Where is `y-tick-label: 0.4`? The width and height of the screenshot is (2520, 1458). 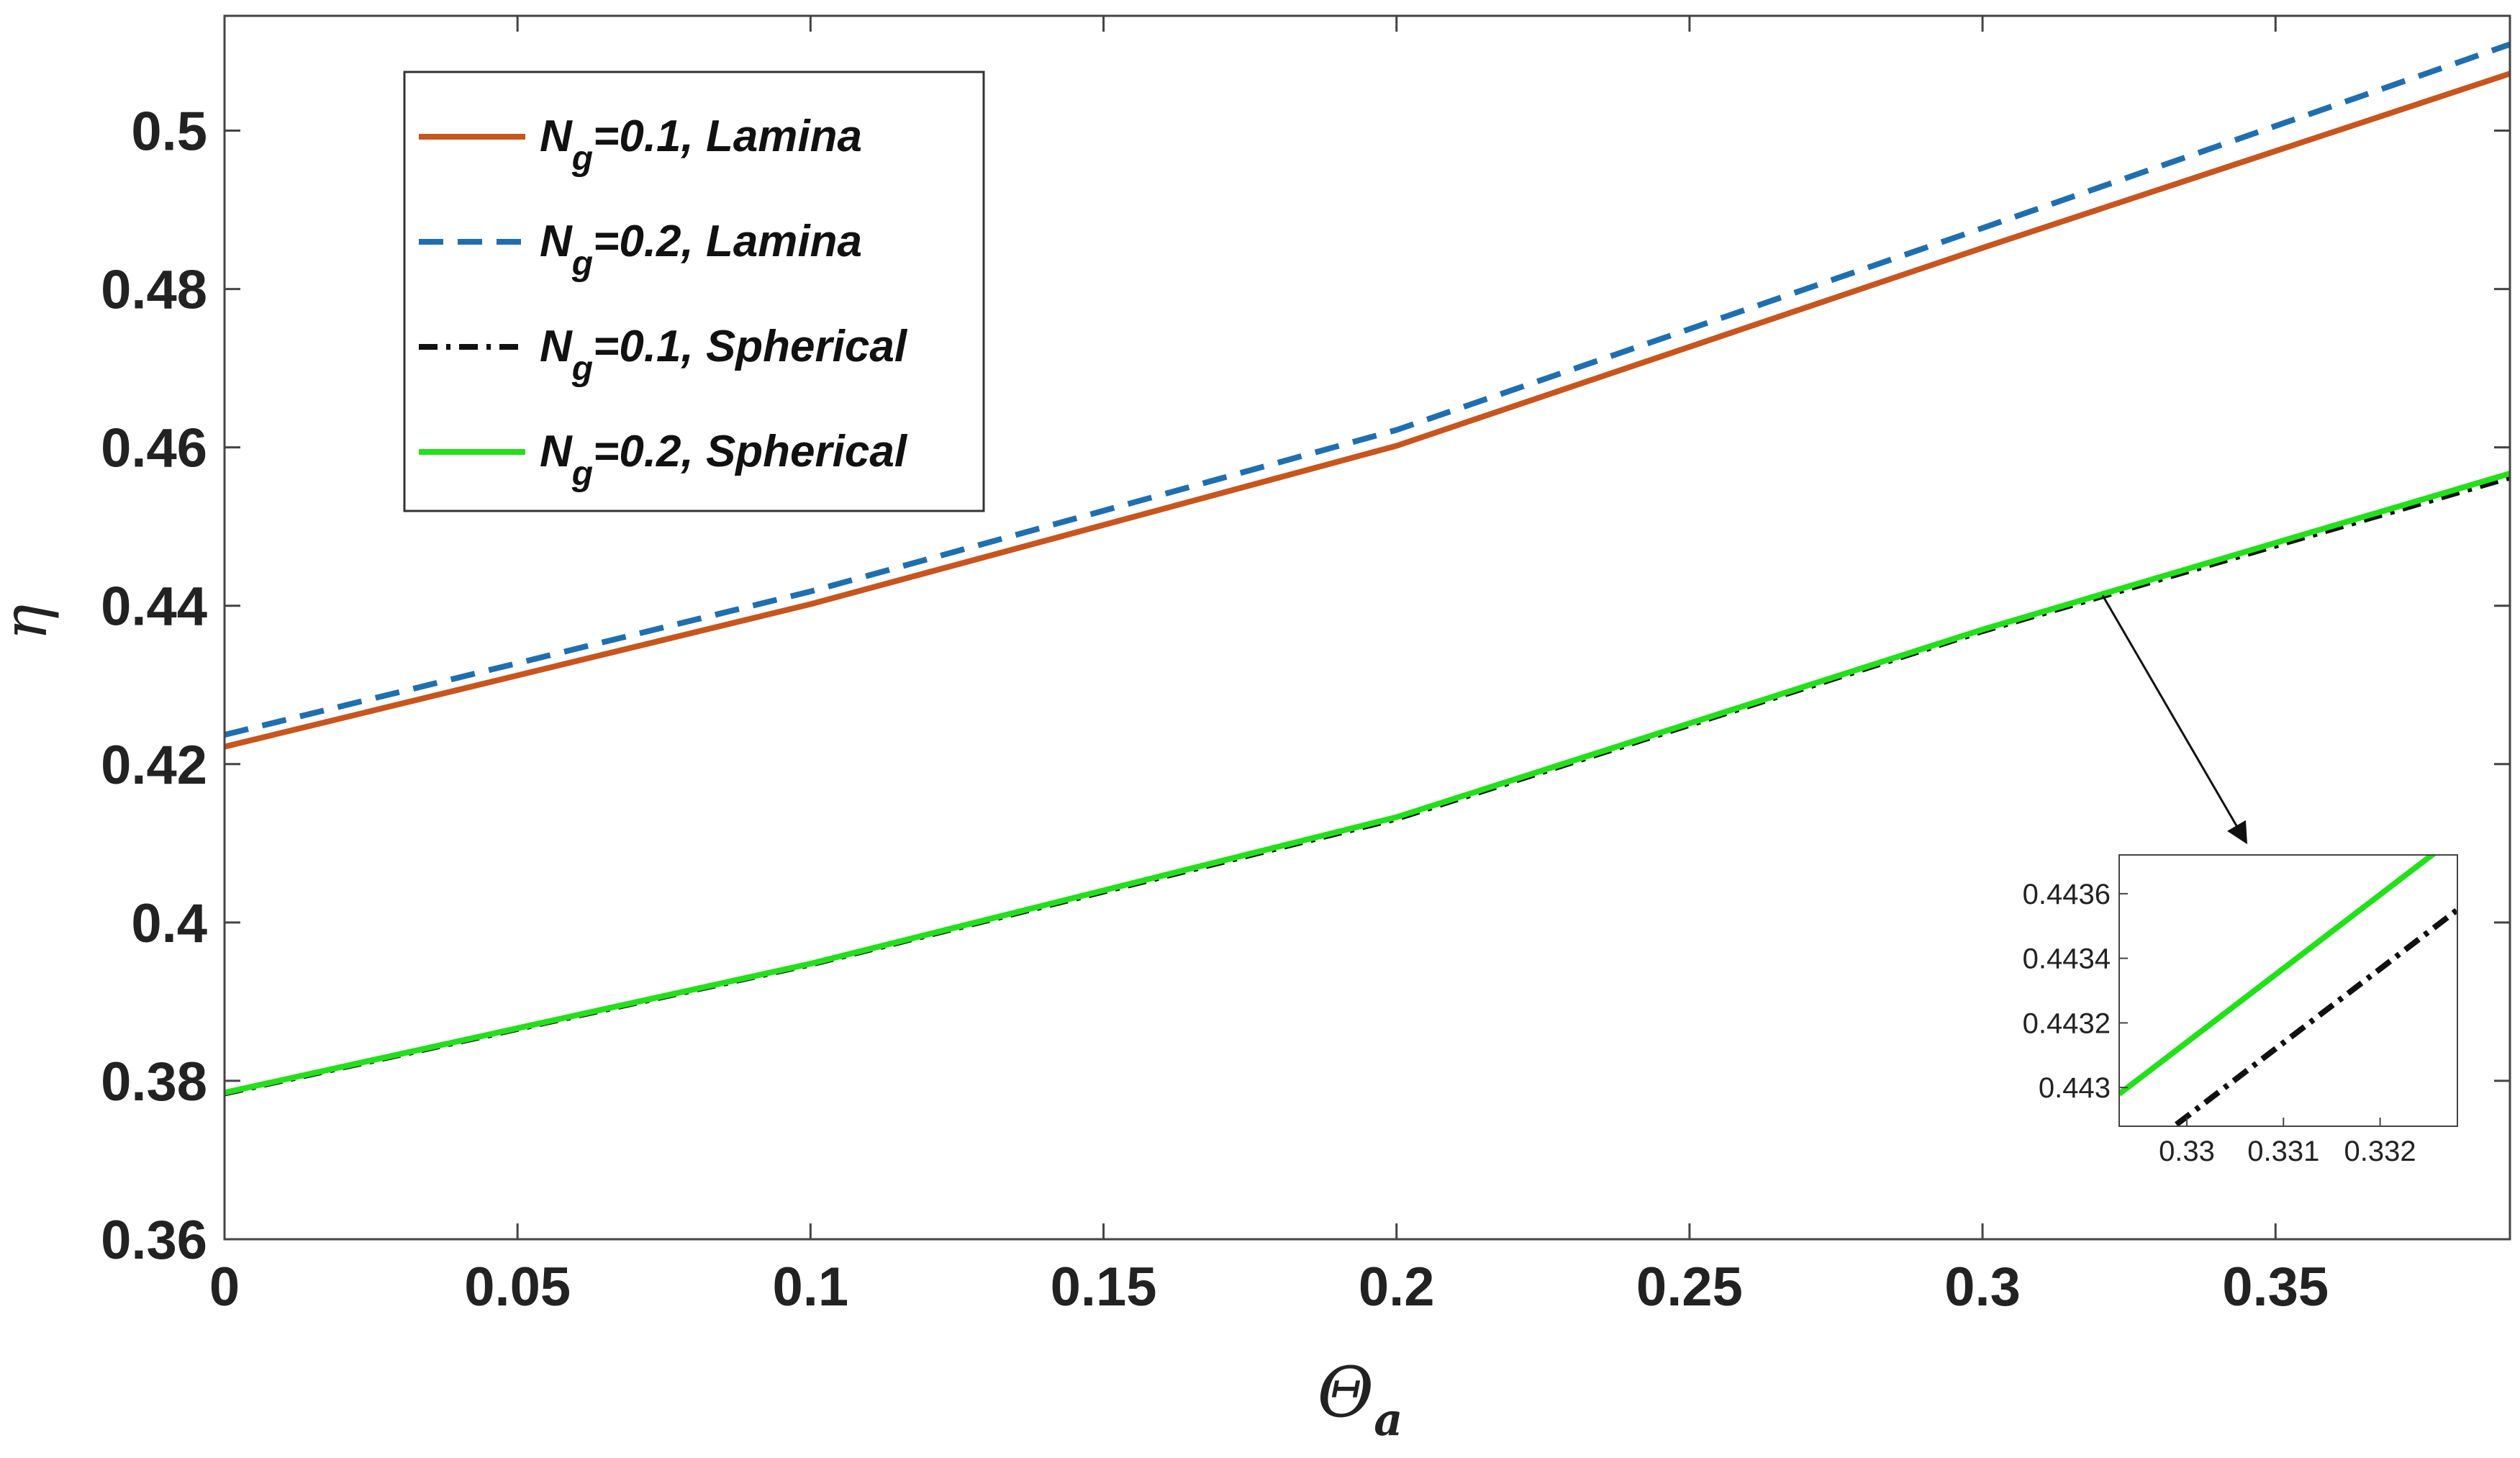
y-tick-label: 0.4 is located at coordinates (169, 923).